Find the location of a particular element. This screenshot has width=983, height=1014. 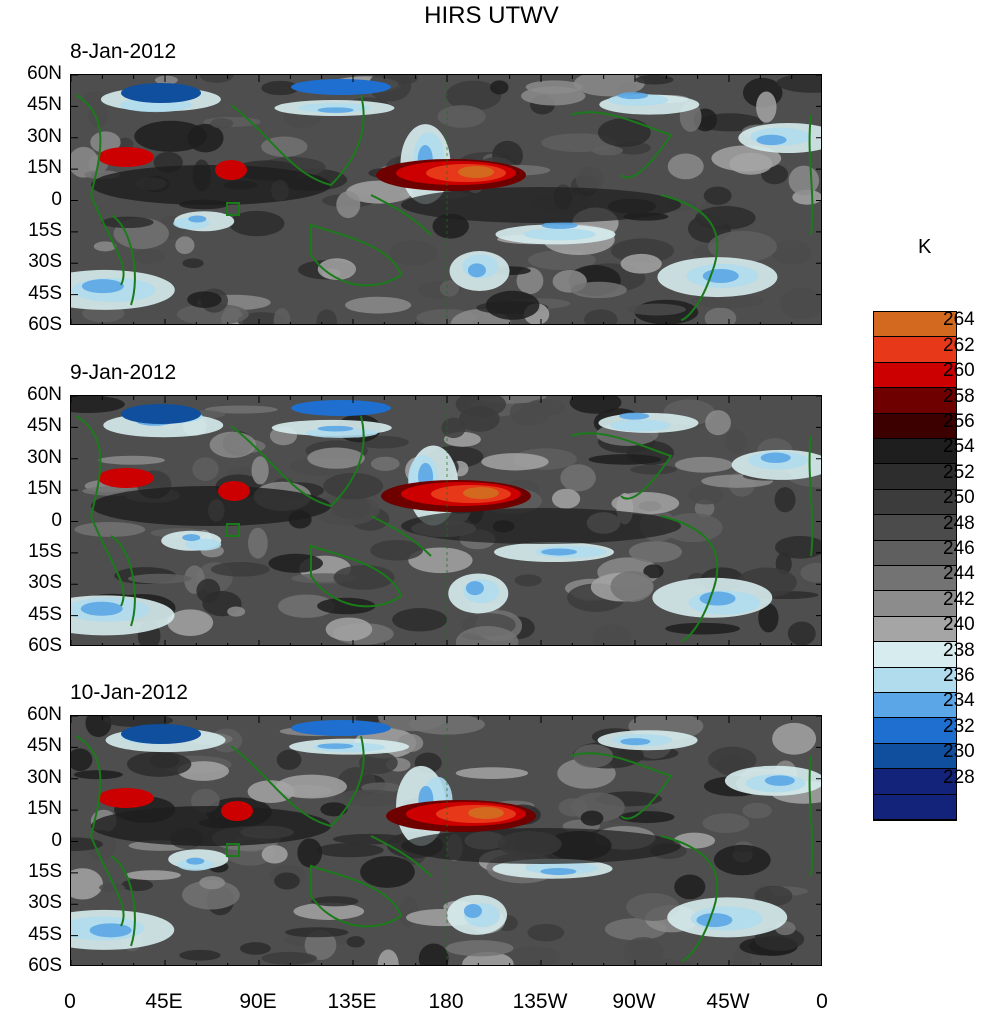

colorbar-level-label: 232 is located at coordinates (959, 726).